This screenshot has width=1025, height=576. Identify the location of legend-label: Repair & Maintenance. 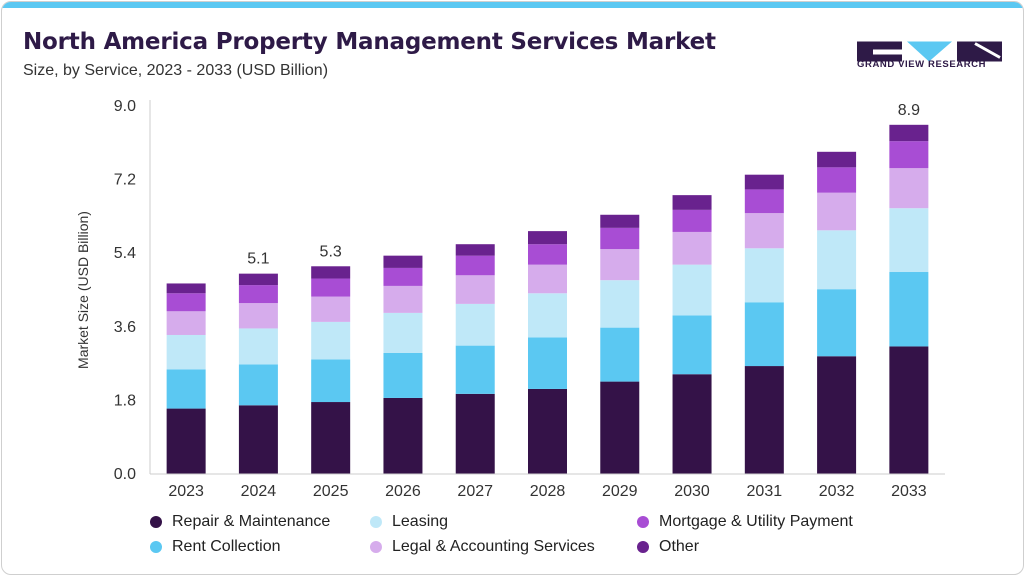
(251, 521).